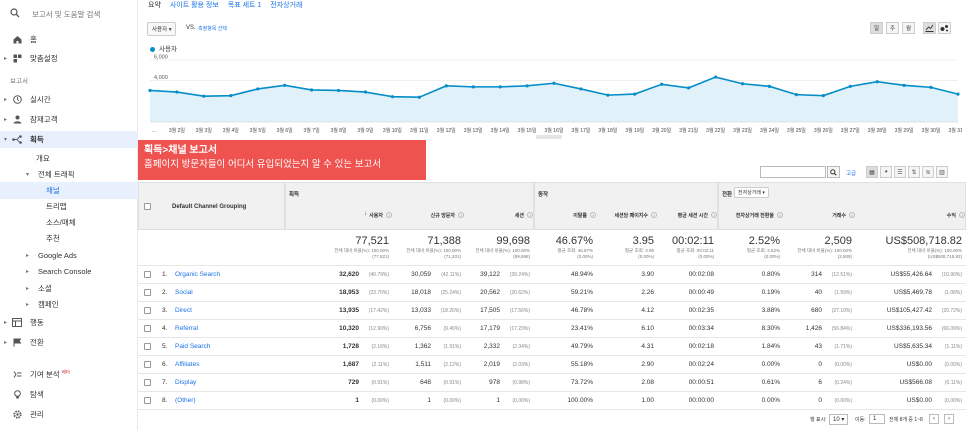 This screenshot has height=430, width=966. What do you see at coordinates (839, 419) in the screenshot?
I see `show-rows-select: 10 ▾` at bounding box center [839, 419].